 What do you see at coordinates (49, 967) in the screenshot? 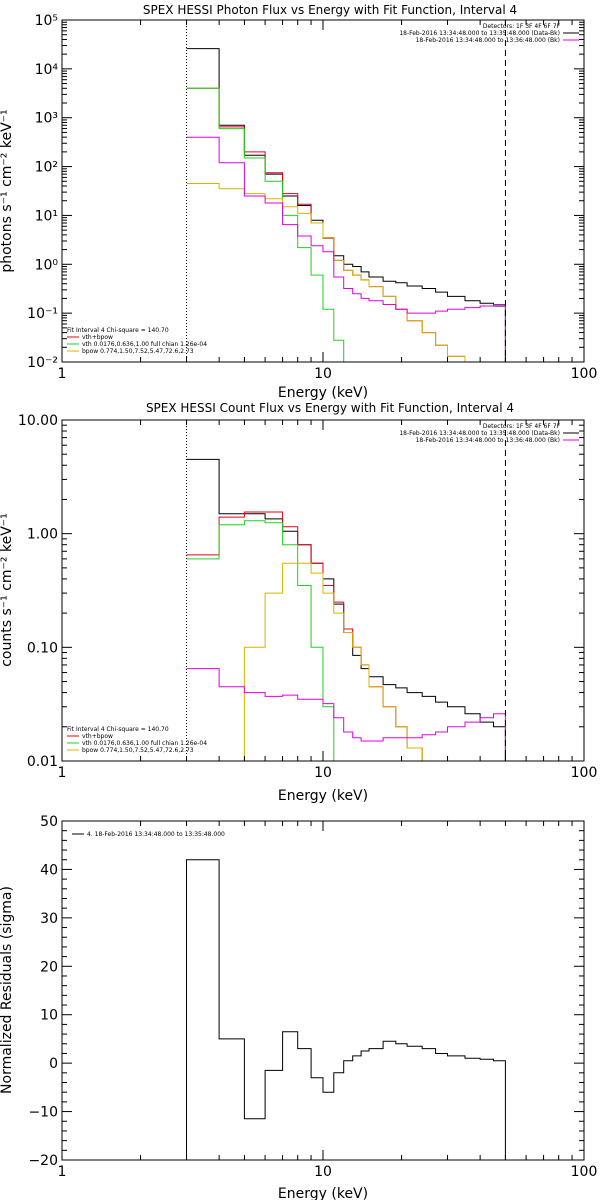
I see `y-tick-label: 20` at bounding box center [49, 967].